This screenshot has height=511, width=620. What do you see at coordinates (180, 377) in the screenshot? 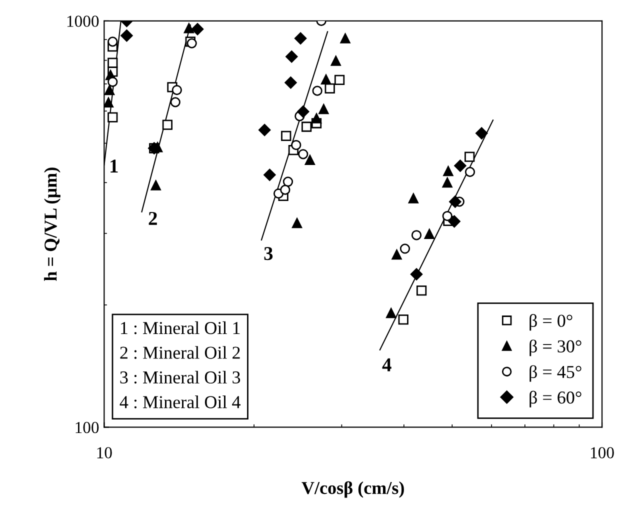
I see `annotation: 3 : Mineral Oil 3` at bounding box center [180, 377].